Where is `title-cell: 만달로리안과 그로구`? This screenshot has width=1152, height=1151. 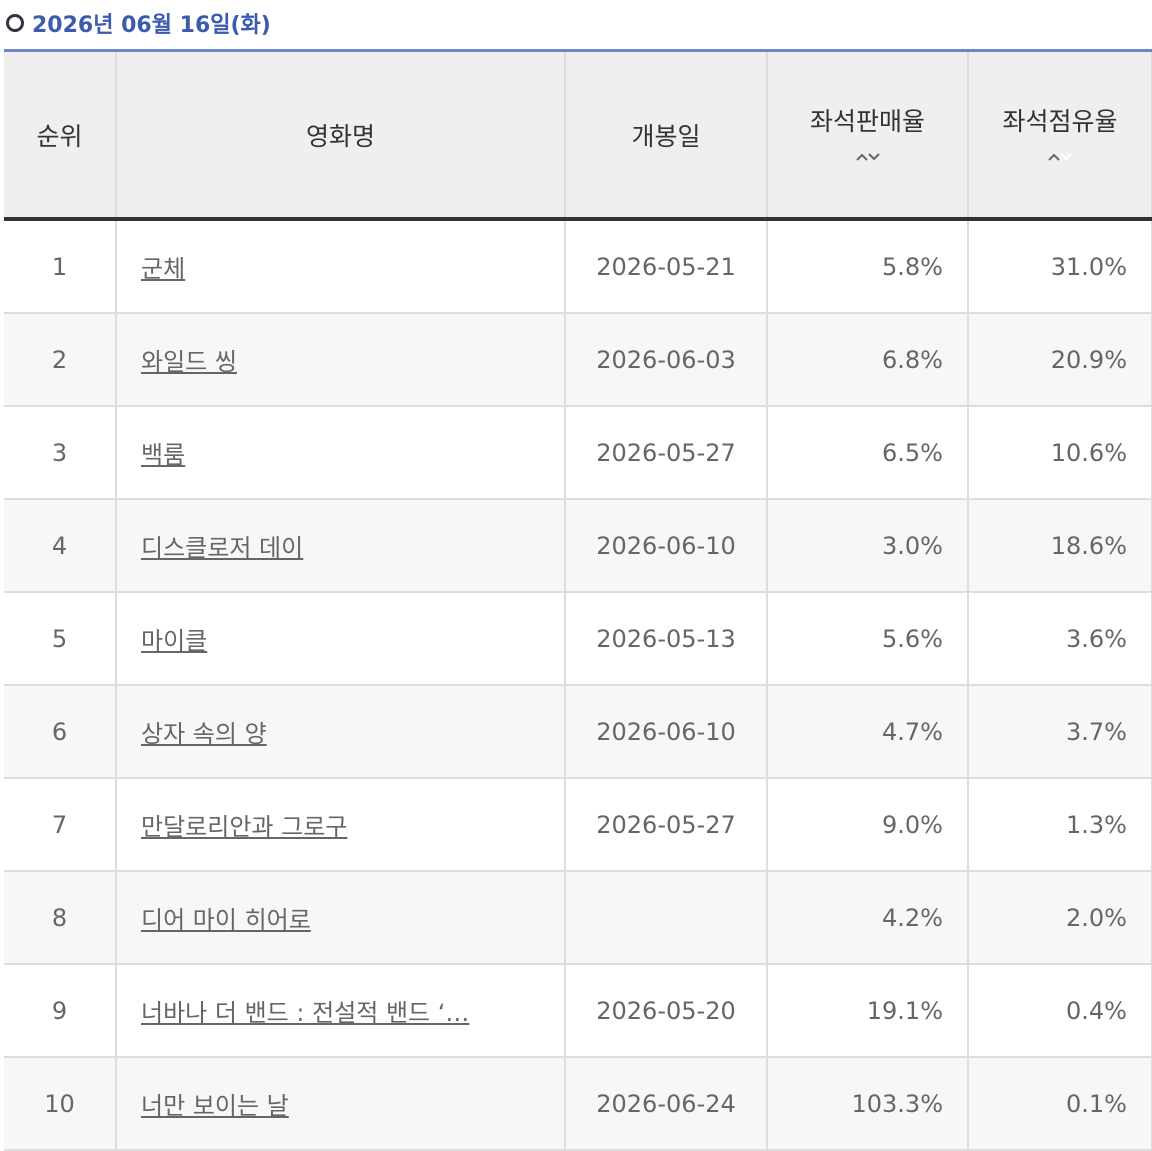
title-cell: 만달로리안과 그로구 is located at coordinates (341, 825).